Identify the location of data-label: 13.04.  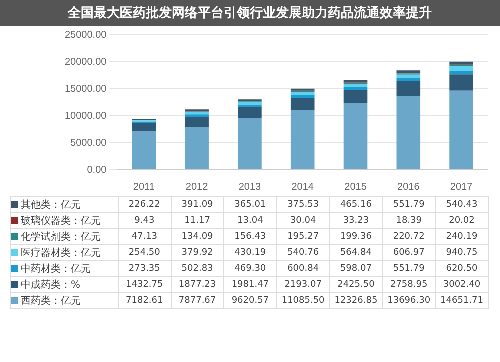
(250, 220).